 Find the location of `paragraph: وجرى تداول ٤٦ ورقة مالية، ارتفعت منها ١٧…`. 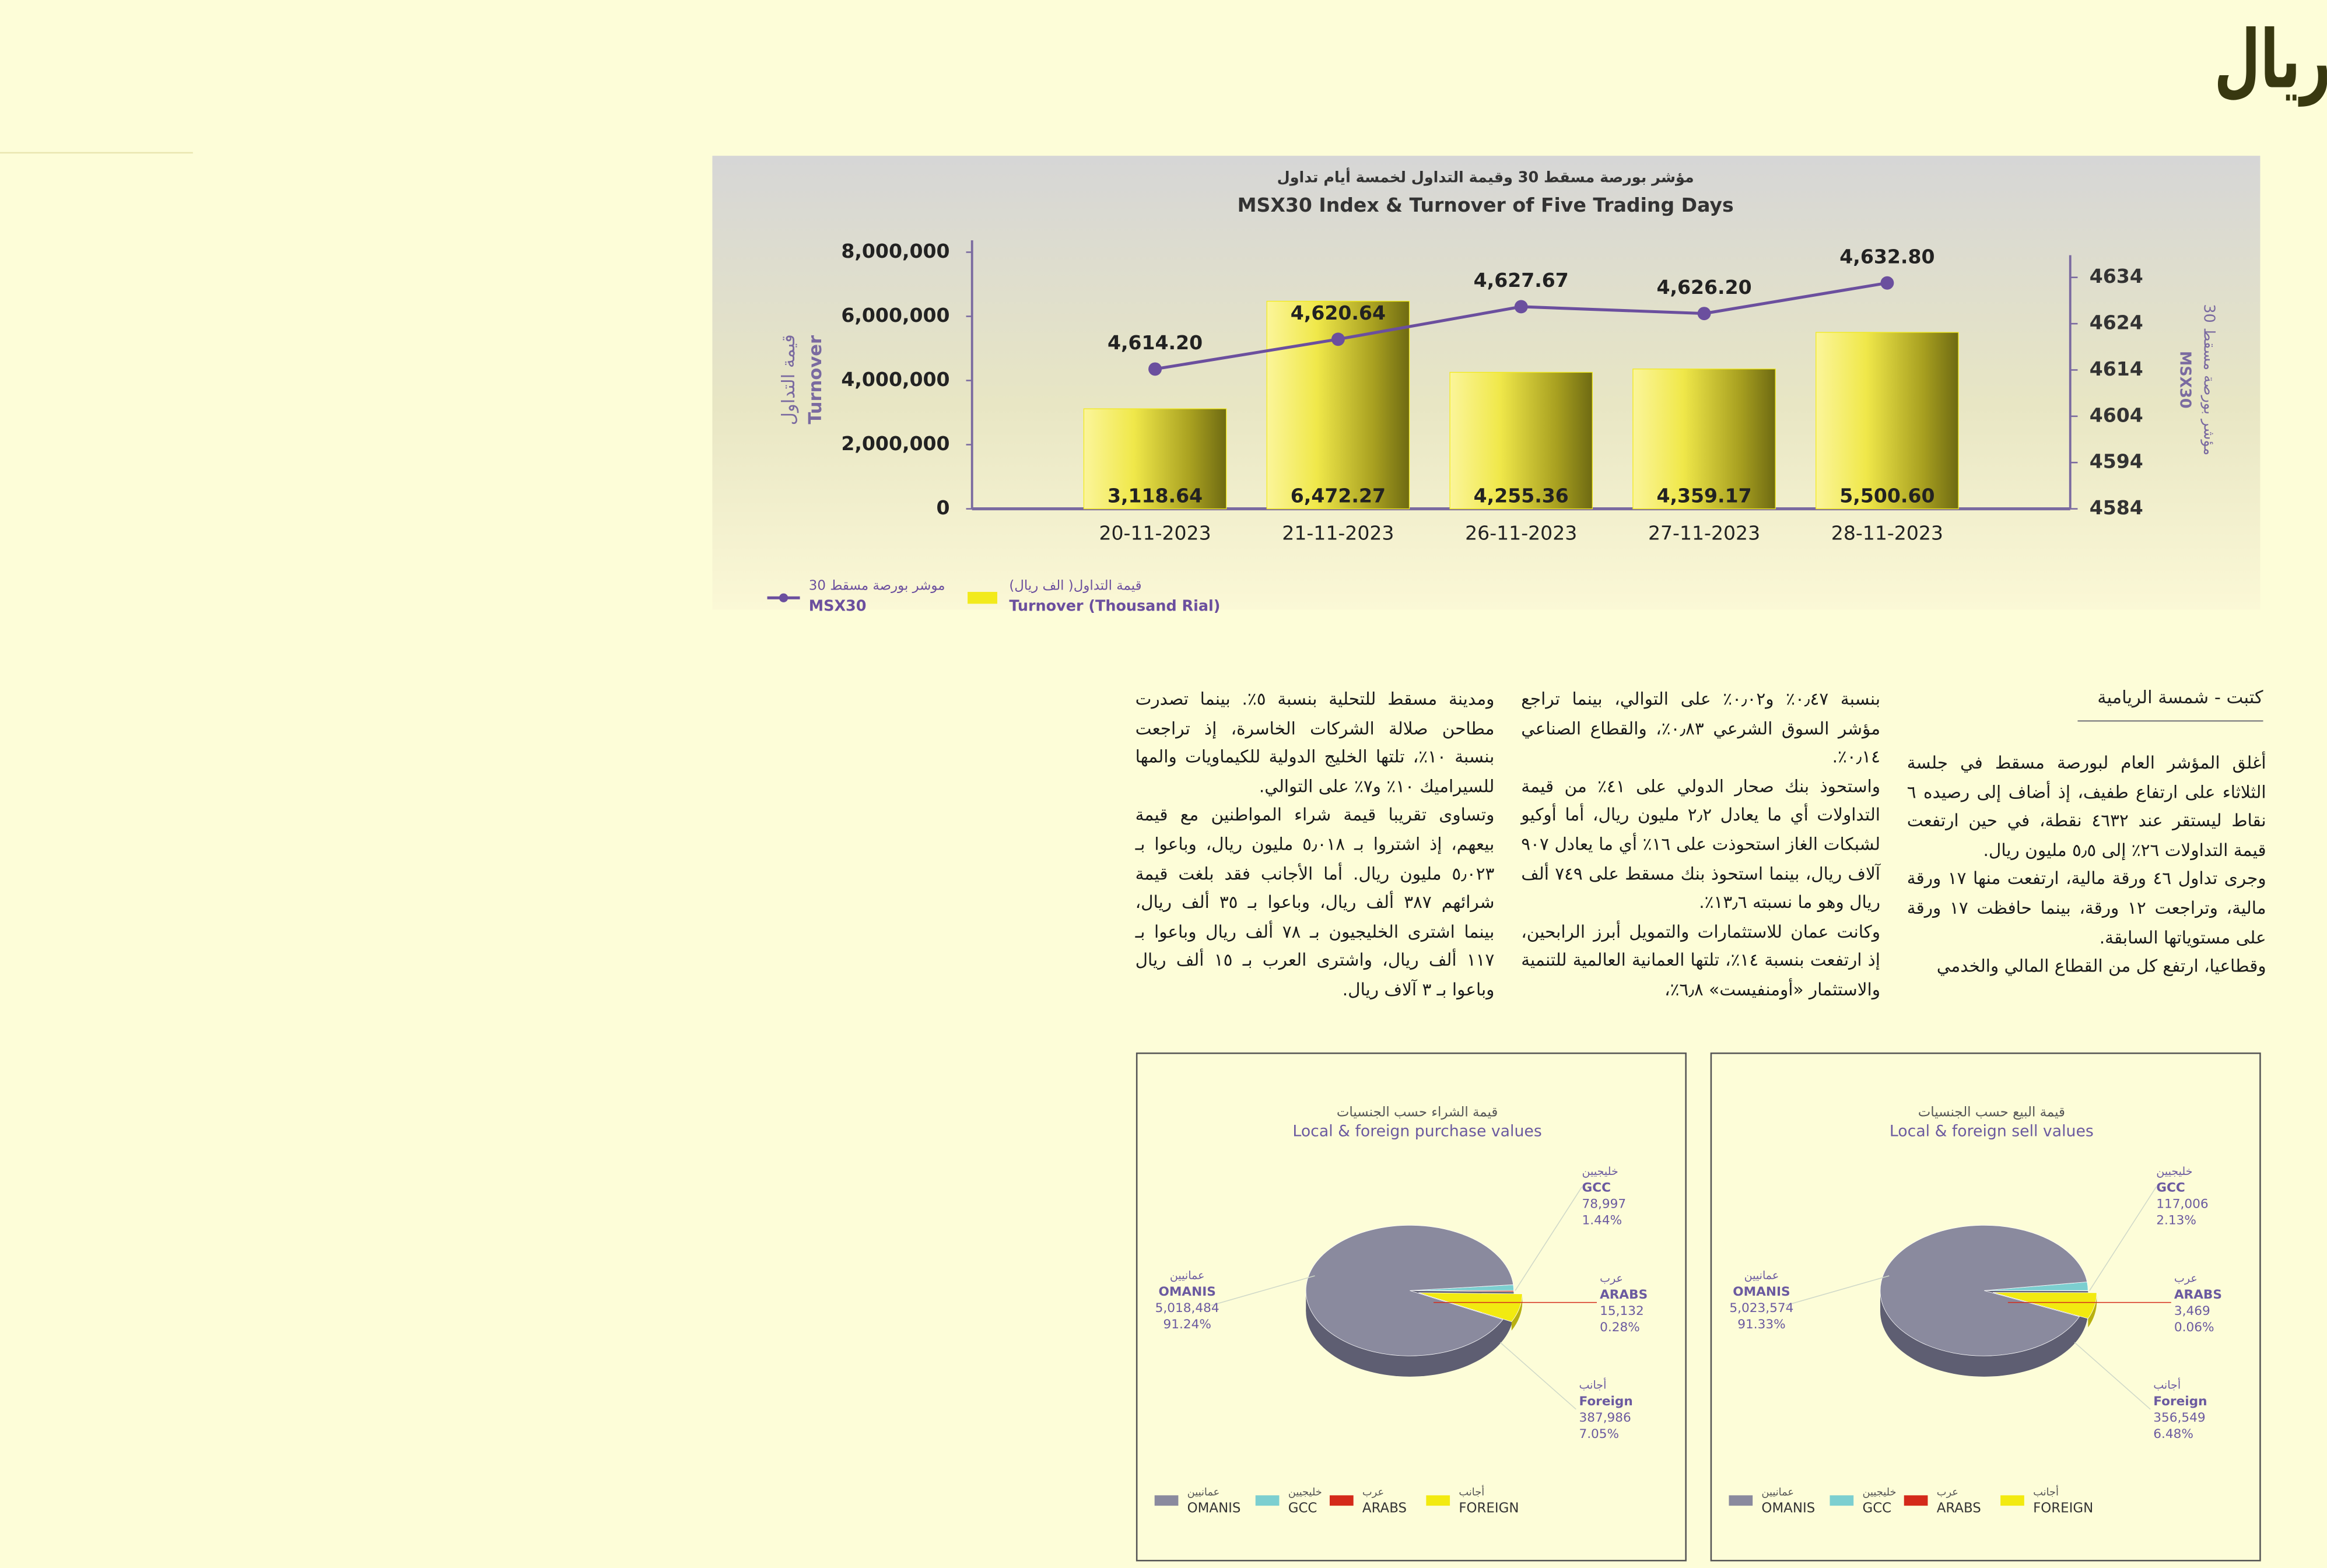

paragraph: وجرى تداول ٤٦ ورقة مالية، ارتفعت منها ١٧… is located at coordinates (2086, 908).